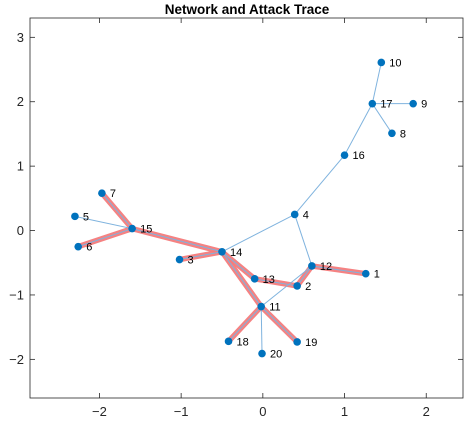 The height and width of the screenshot is (428, 468). I want to click on y-tick-label: 3, so click(20, 37).